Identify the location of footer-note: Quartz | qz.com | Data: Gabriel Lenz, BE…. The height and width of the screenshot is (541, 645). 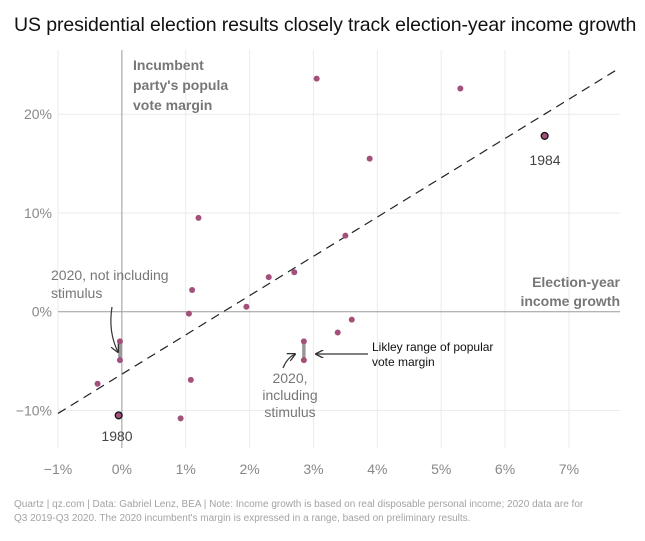
(322, 512).